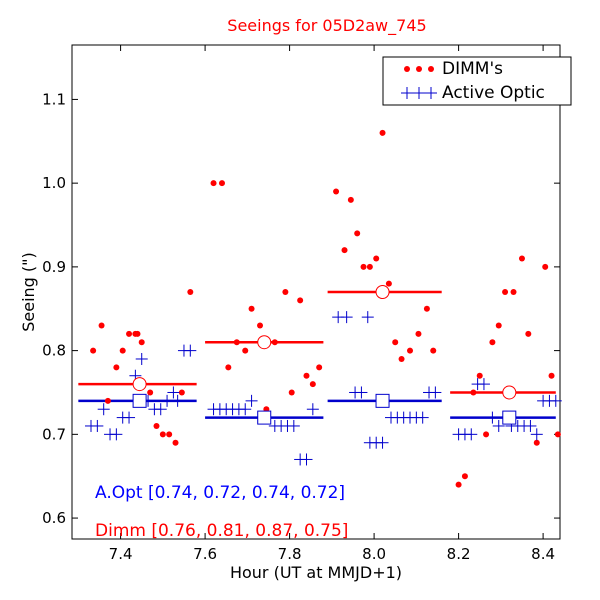  I want to click on legend-label-aopt: Active Optic, so click(493, 93).